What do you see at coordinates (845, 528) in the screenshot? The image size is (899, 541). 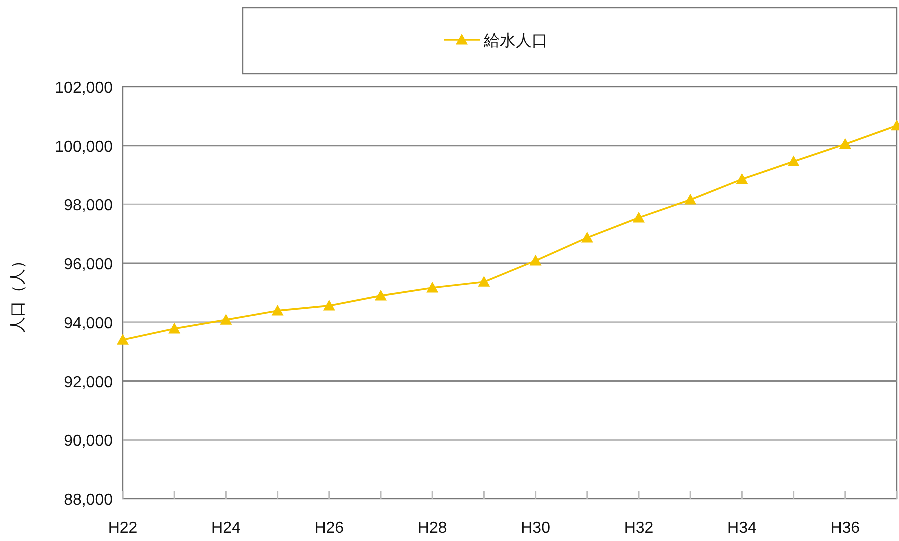 I see `x-tick-label: H36` at bounding box center [845, 528].